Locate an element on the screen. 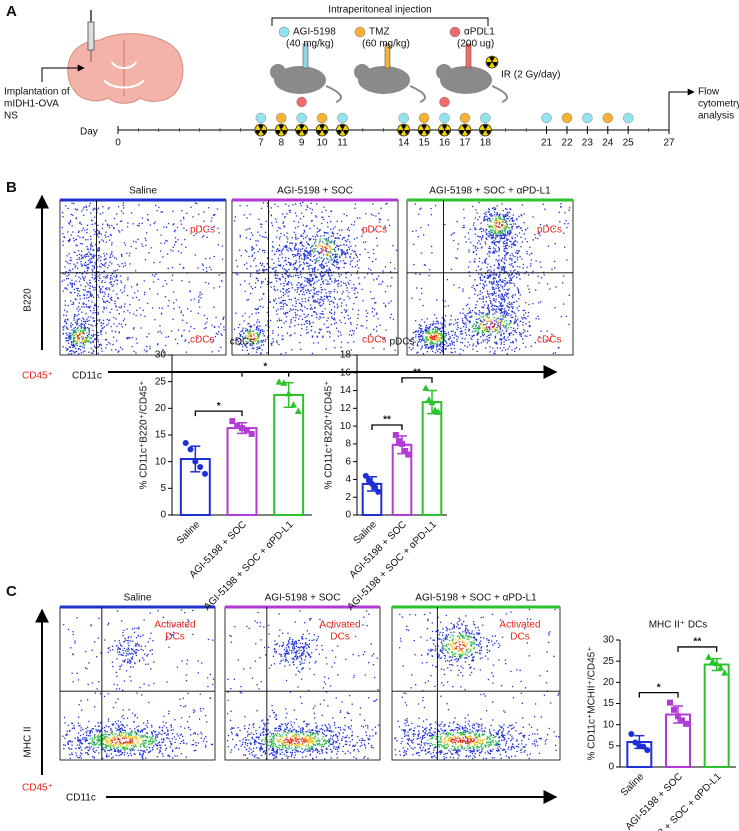 The height and width of the screenshot is (831, 739). ir-blade is located at coordinates (489, 64).